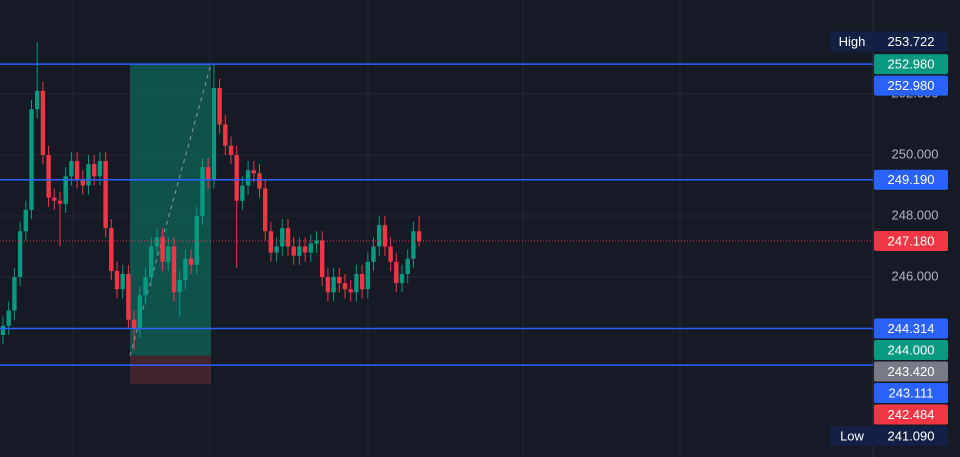  I want to click on marker-label: 247.180, so click(911, 240).